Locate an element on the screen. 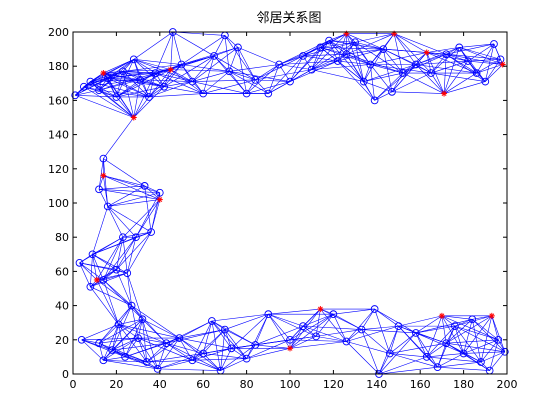 The height and width of the screenshot is (420, 560). y-tick-label: 120 is located at coordinates (58, 169).